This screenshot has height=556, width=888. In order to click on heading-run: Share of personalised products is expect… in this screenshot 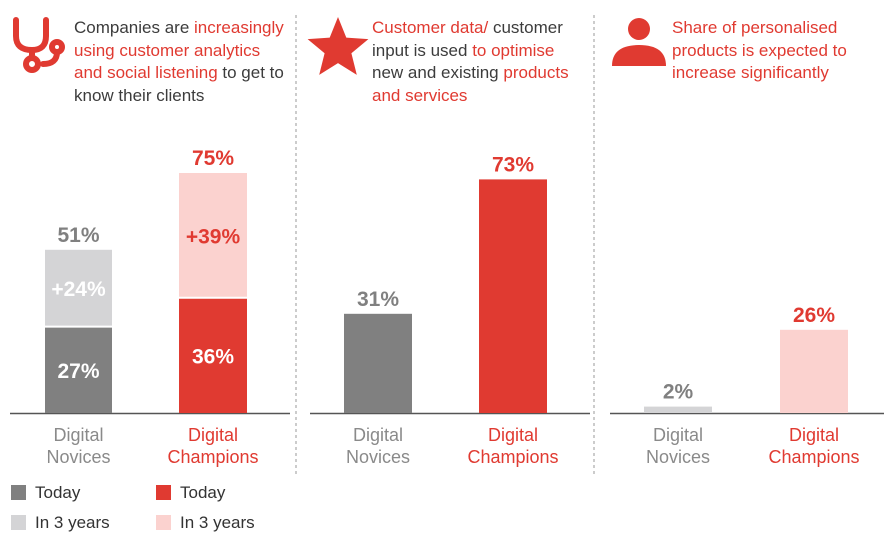, I will do `click(759, 50)`.